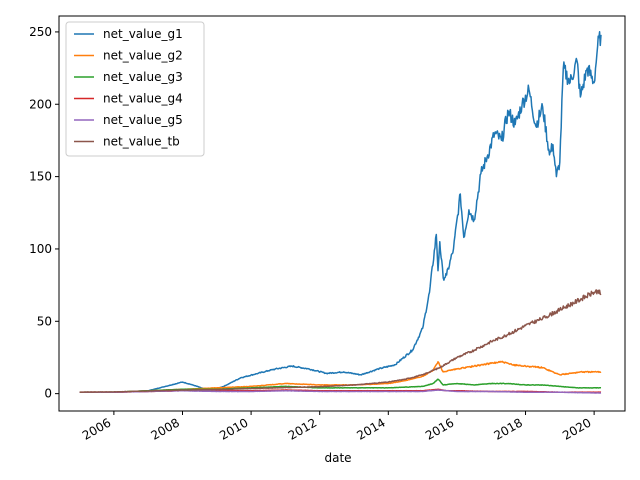 The height and width of the screenshot is (480, 640). Describe the element at coordinates (143, 56) in the screenshot. I see `legend-label-net_value_g2: net_value_g2` at that location.